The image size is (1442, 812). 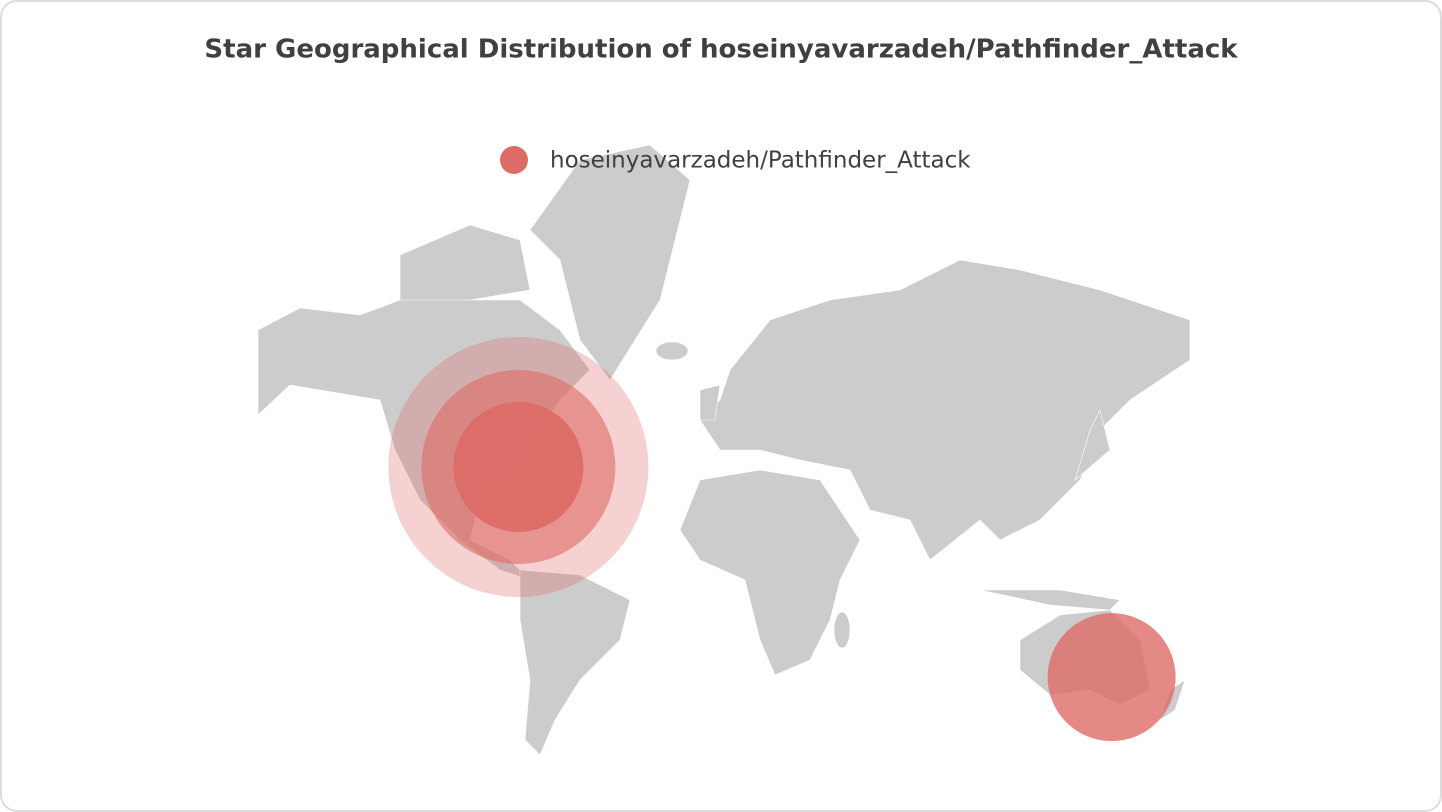 What do you see at coordinates (514, 160) in the screenshot?
I see `legend-marker` at bounding box center [514, 160].